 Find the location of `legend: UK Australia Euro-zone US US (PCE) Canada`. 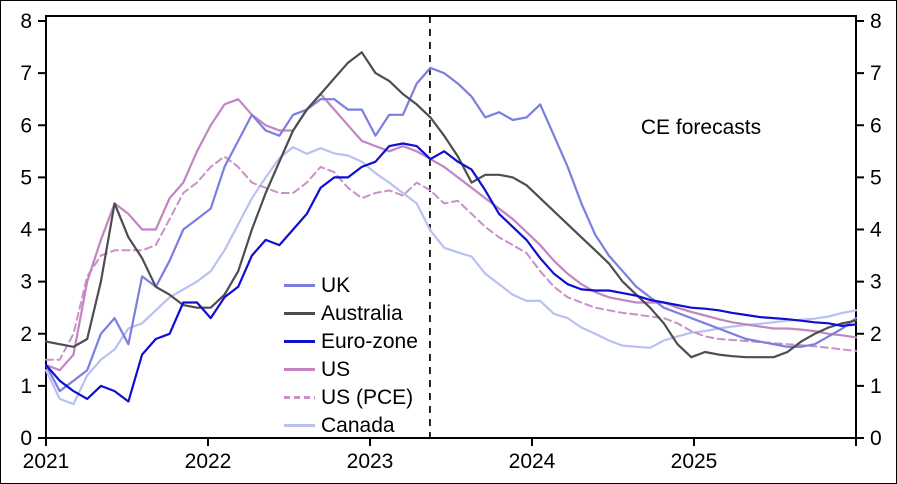

legend: UK Australia Euro-zone US US (PCE) Canada is located at coordinates (351, 355).